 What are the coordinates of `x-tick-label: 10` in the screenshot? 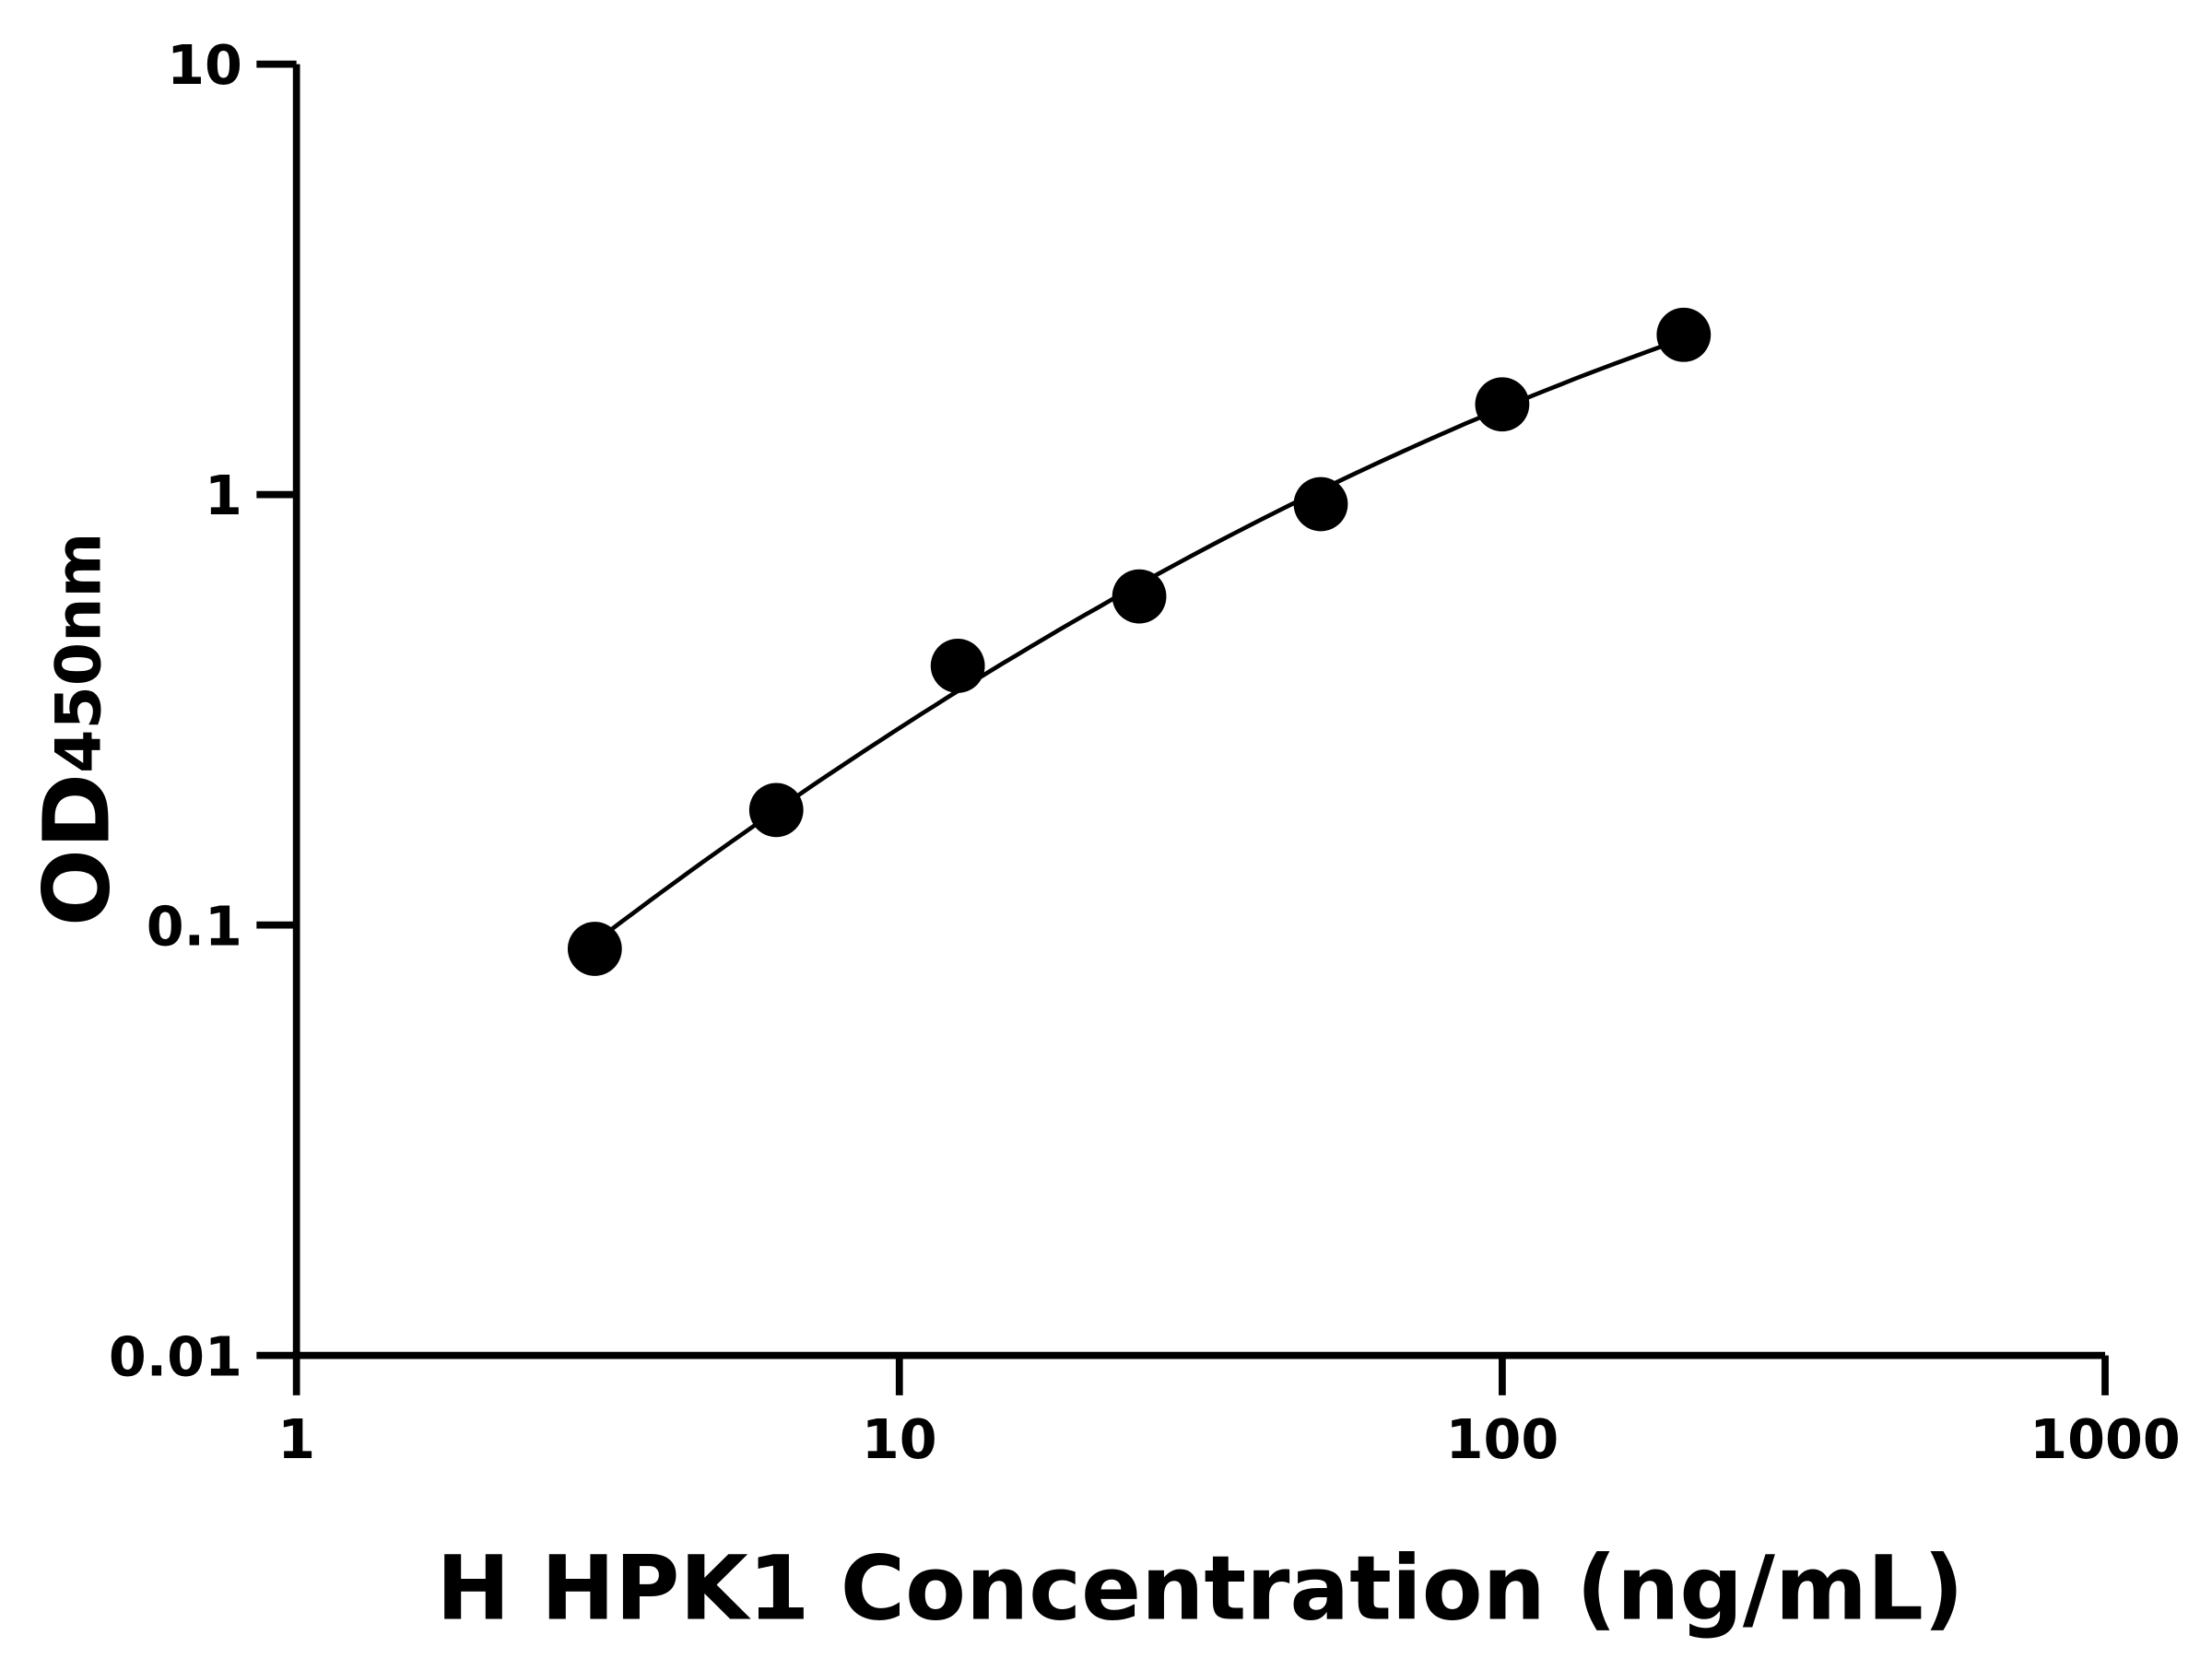 It's located at (899, 1439).